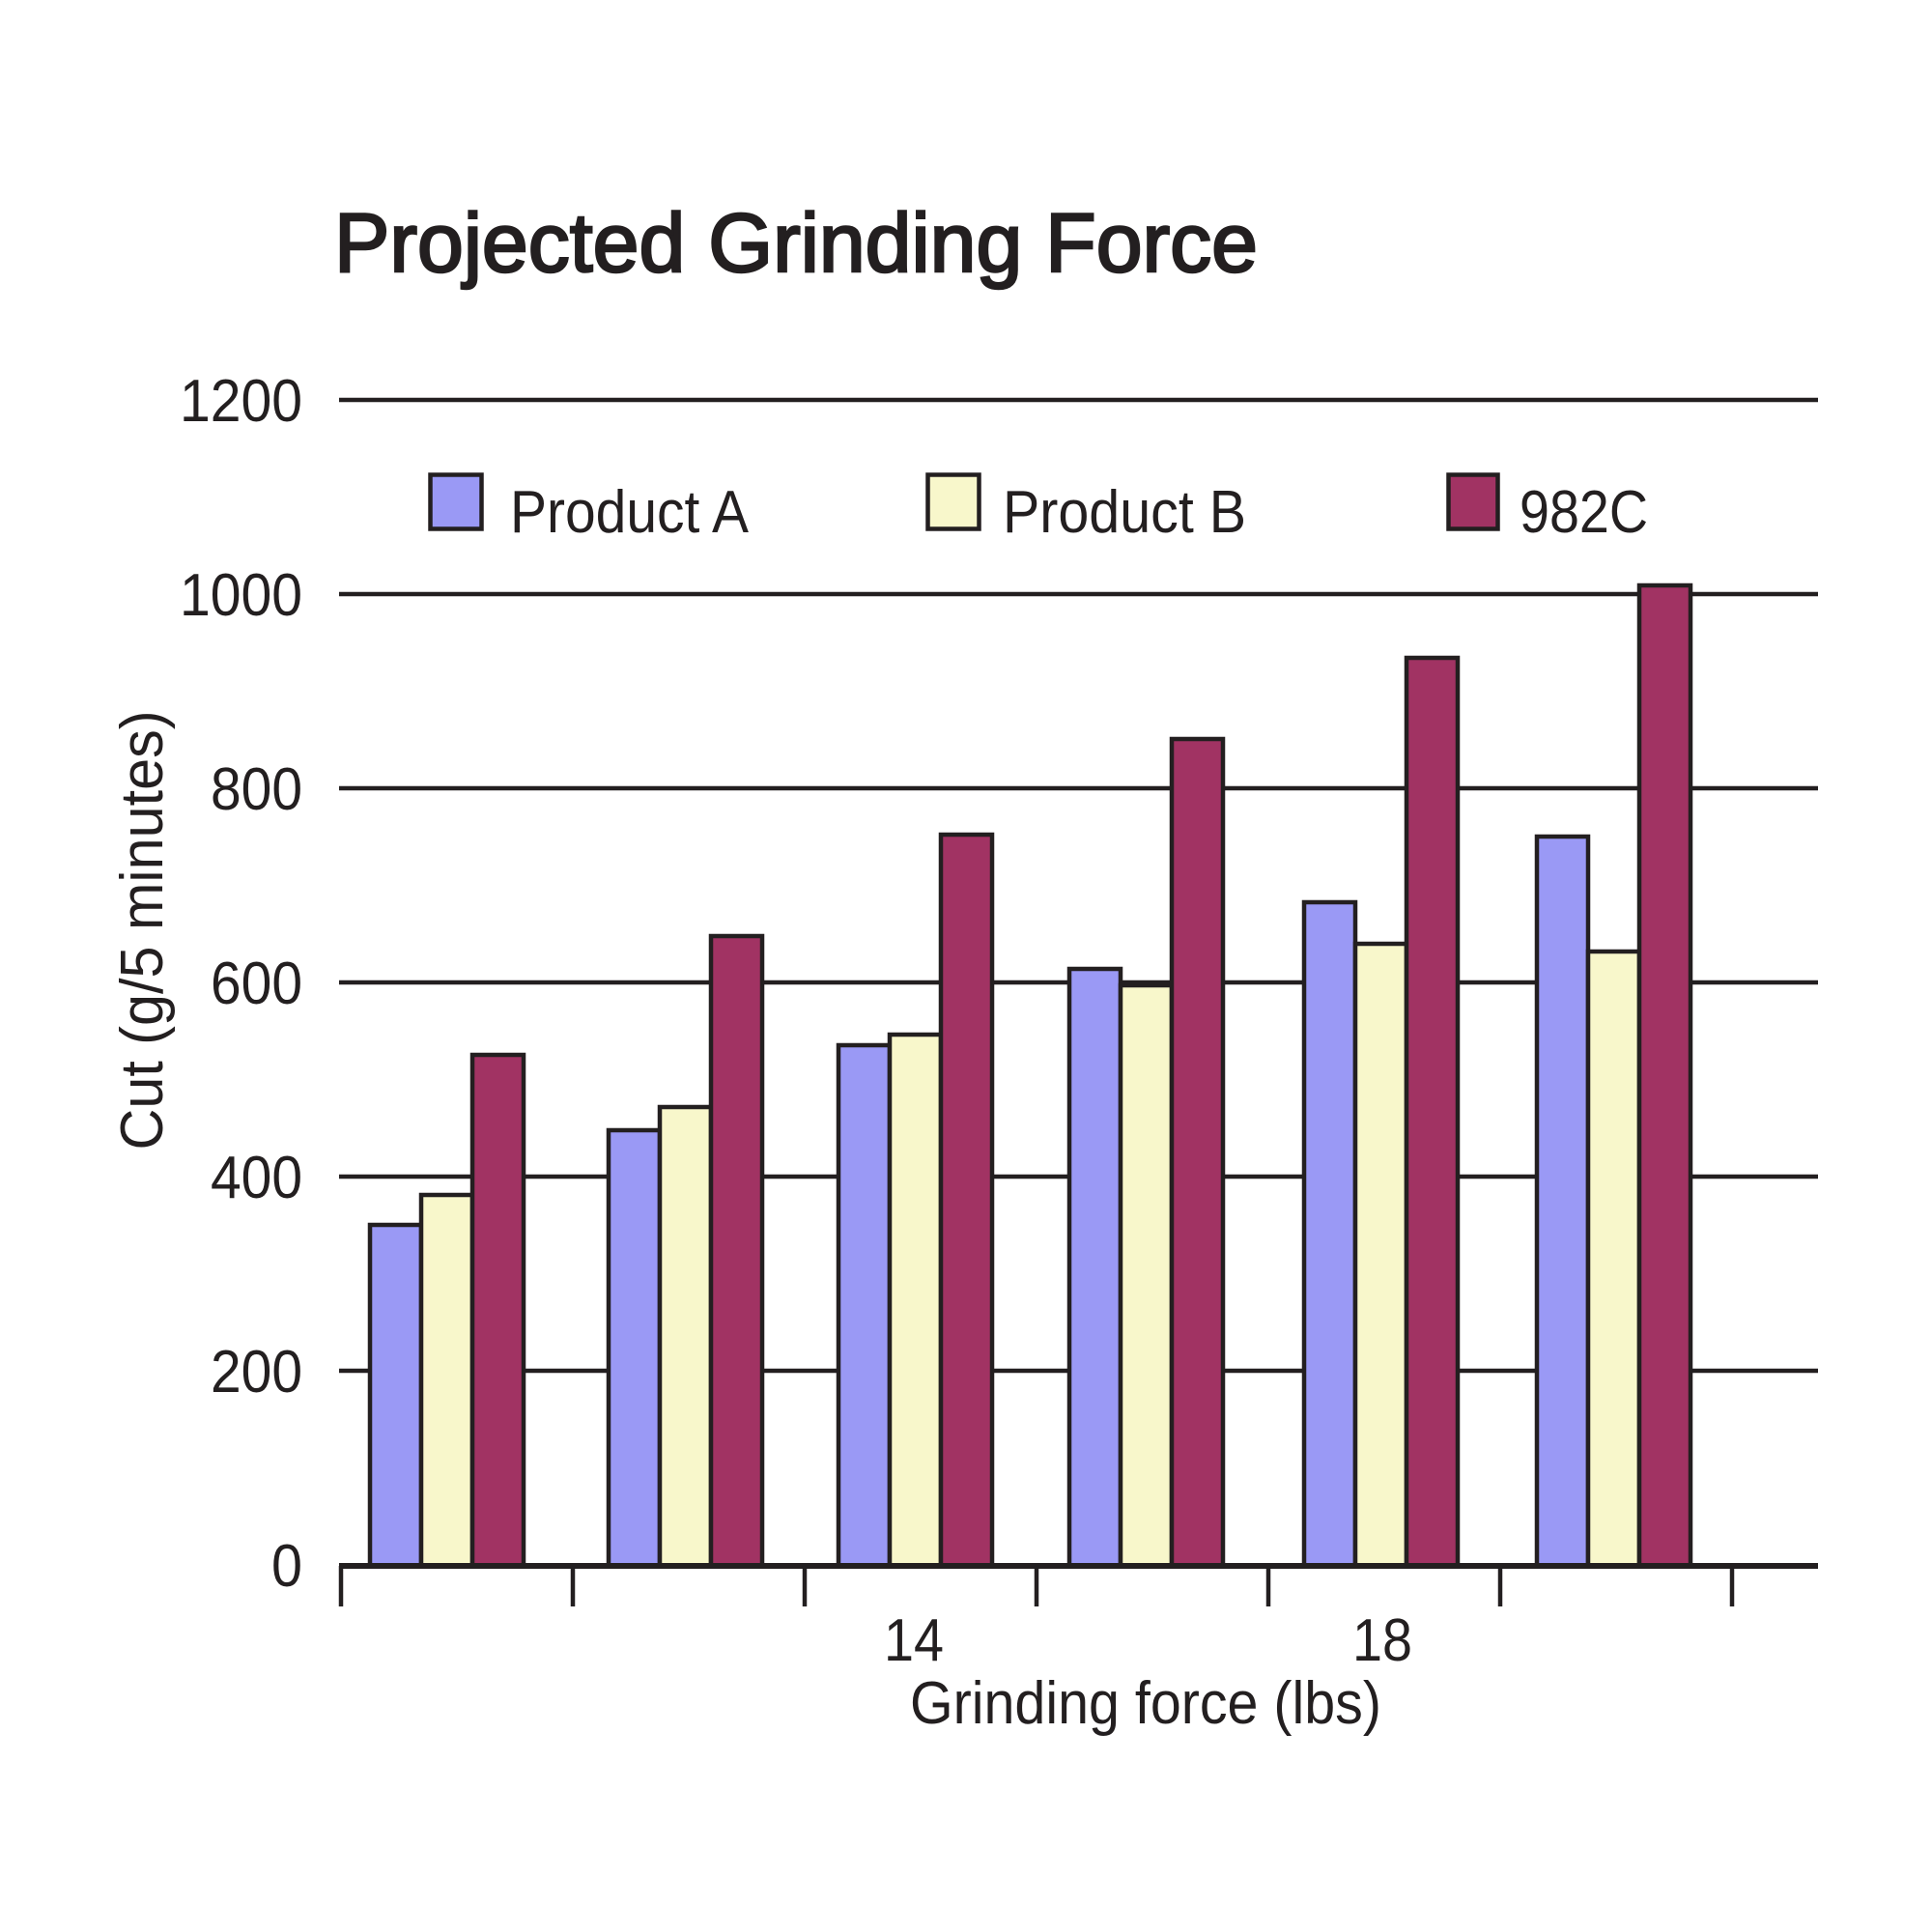 Image resolution: width=1932 pixels, height=1932 pixels. Describe the element at coordinates (1145, 1703) in the screenshot. I see `svg-text: Grinding force (lbs)` at that location.